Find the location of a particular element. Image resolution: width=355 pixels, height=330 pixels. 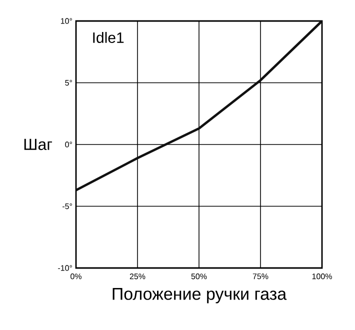

x-tick-label: 75% is located at coordinates (260, 277).